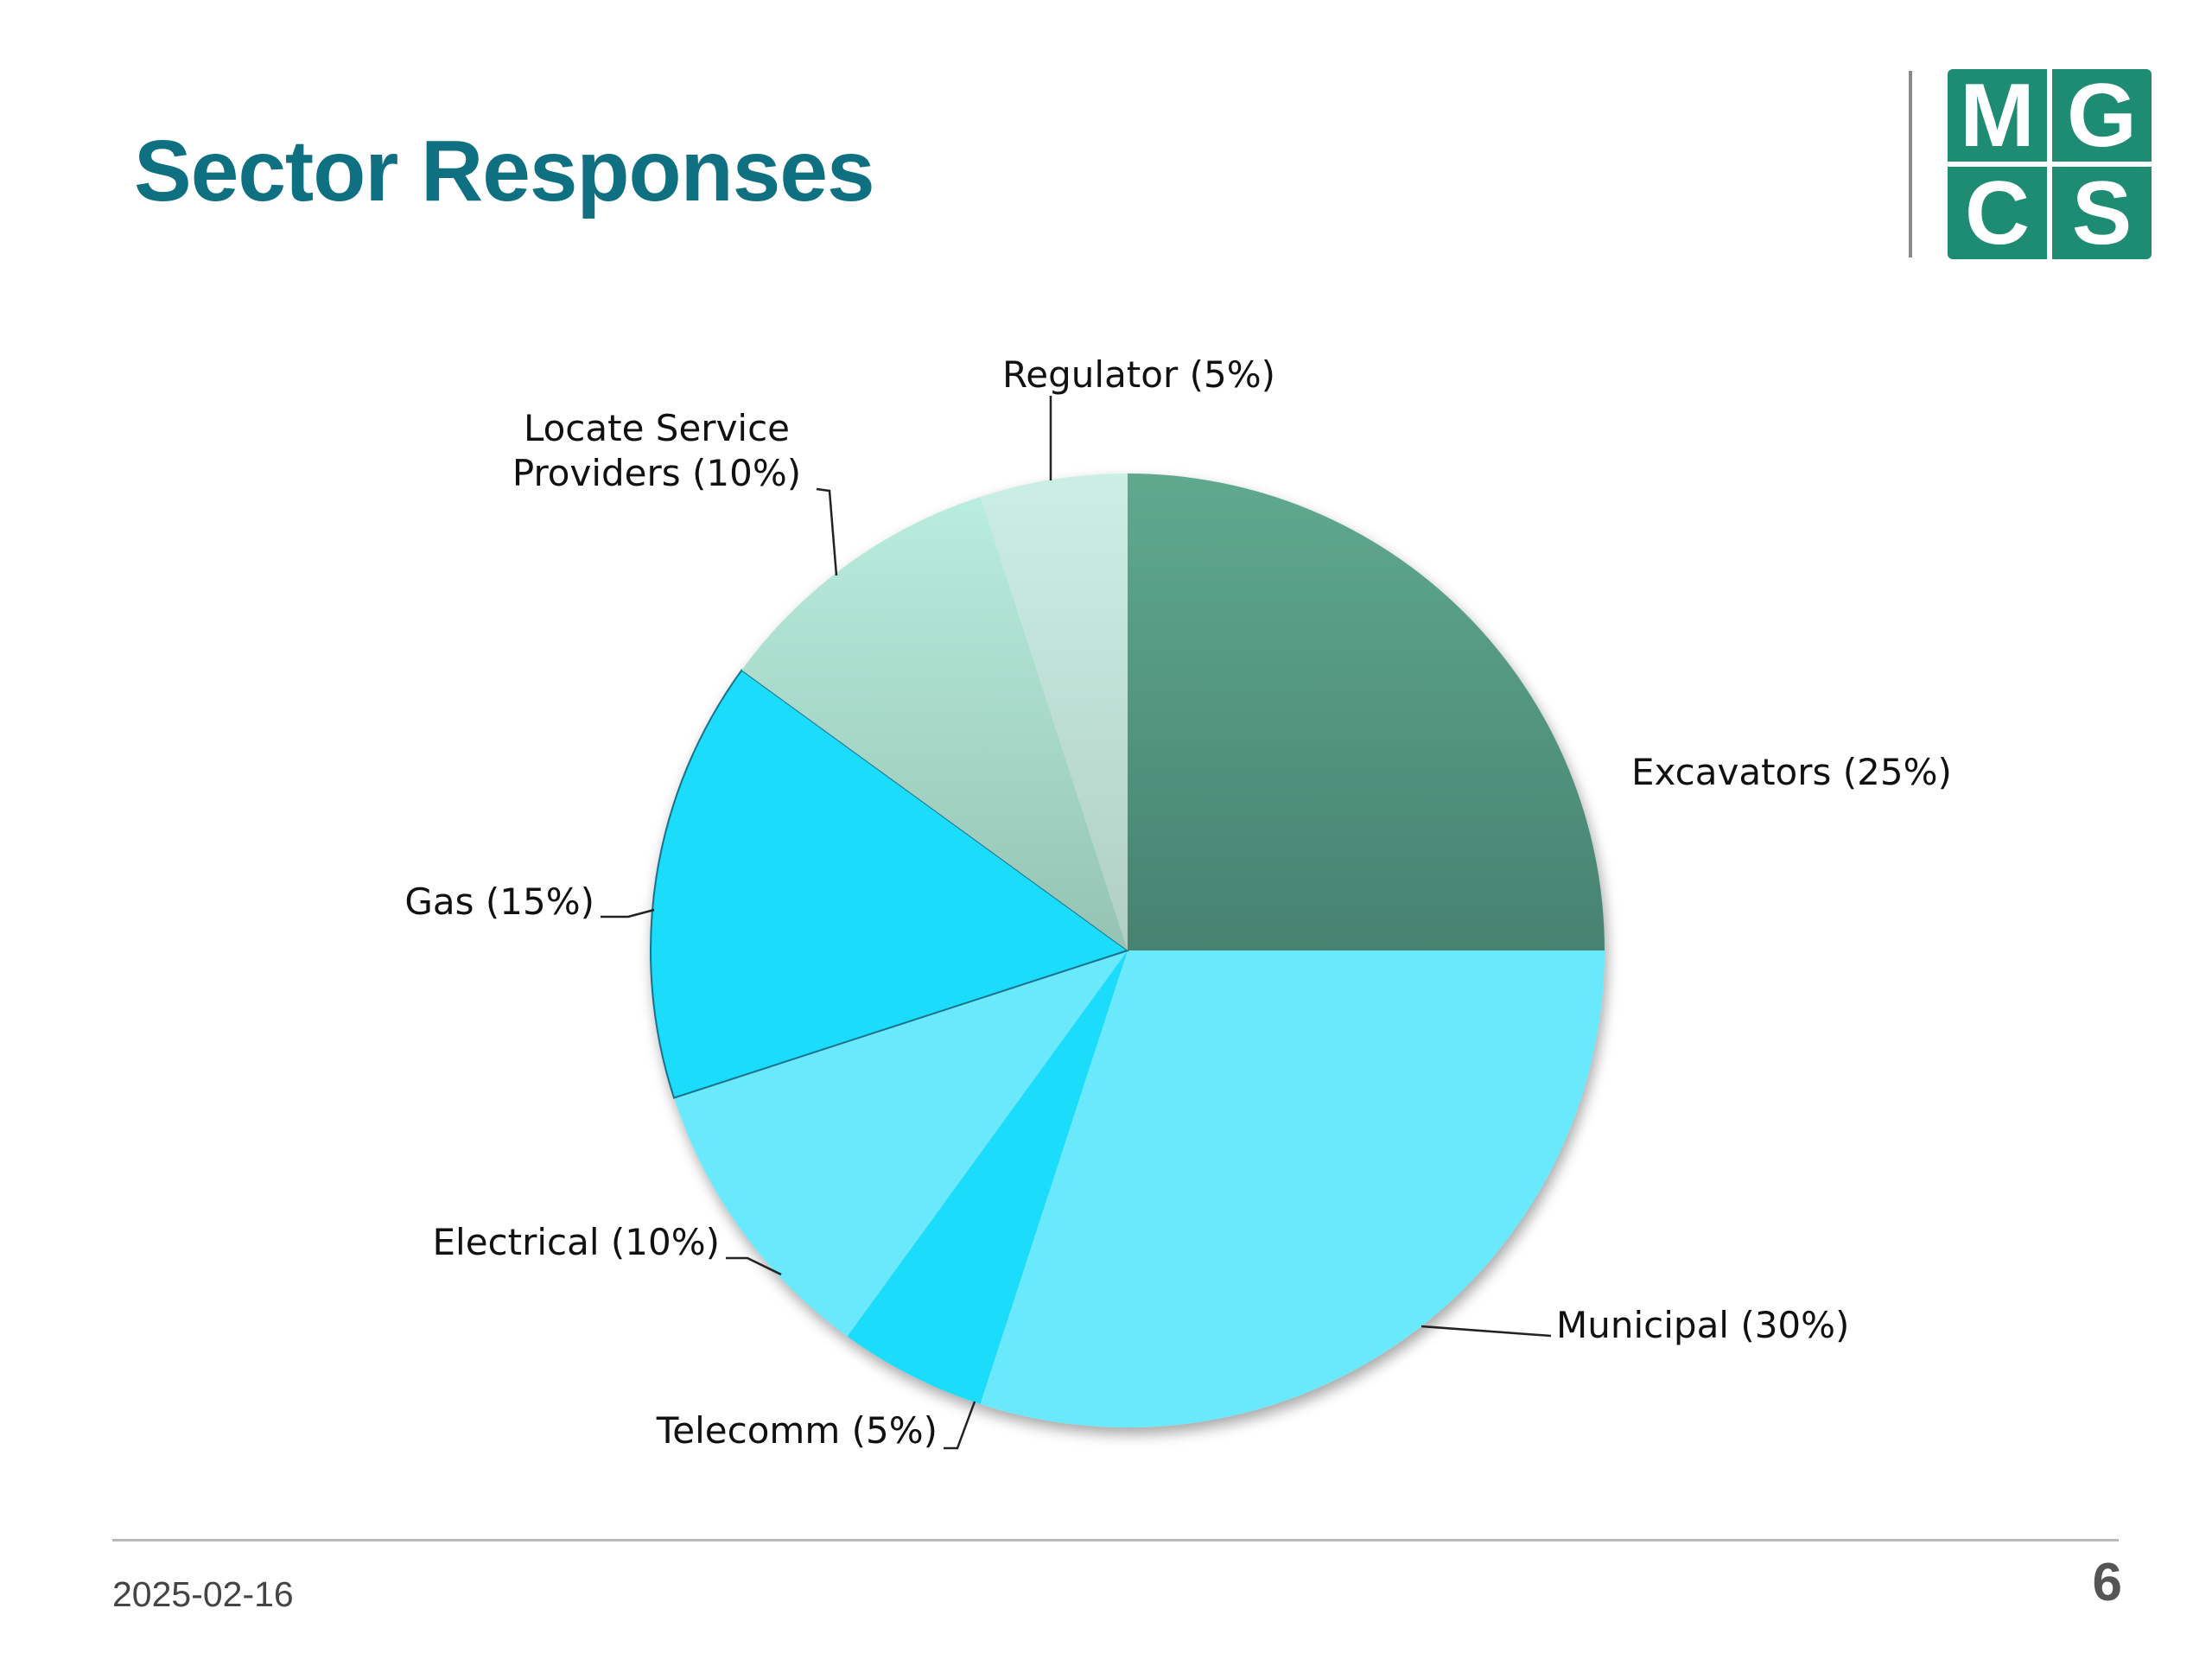 The width and height of the screenshot is (2212, 1659). I want to click on slice-label: Excavators (25%), so click(1792, 772).